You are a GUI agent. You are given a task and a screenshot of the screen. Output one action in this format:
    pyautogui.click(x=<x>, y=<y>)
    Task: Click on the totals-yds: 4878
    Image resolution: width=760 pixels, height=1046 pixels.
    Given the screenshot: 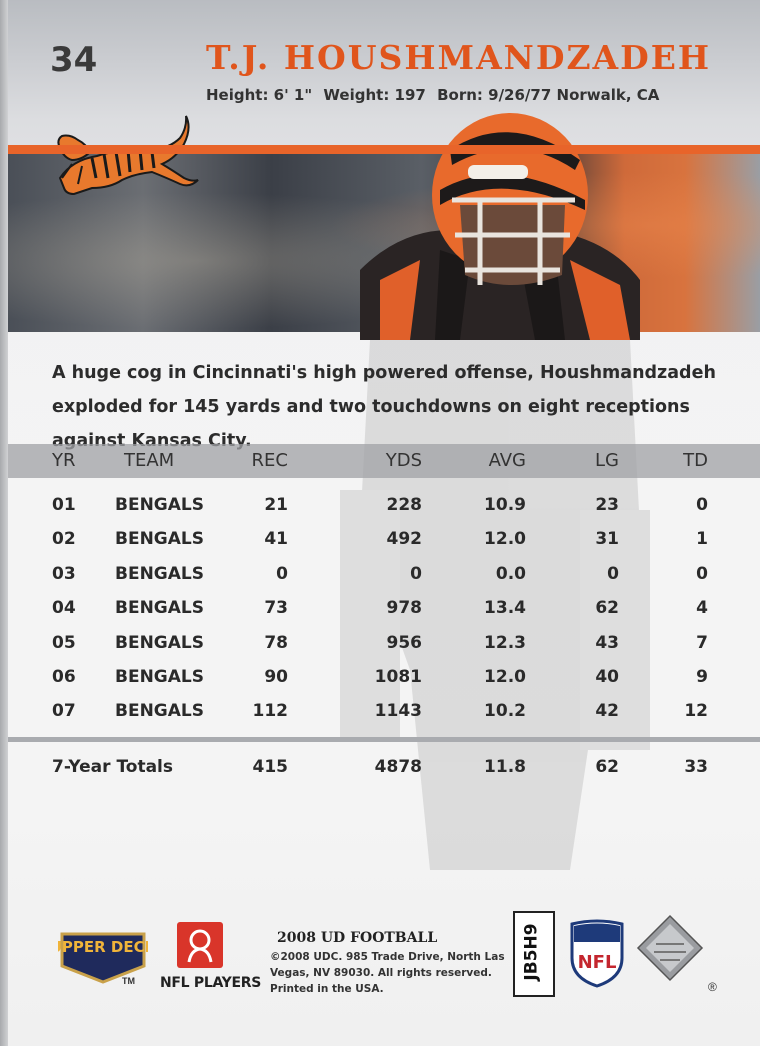 What is the action you would take?
    pyautogui.click(x=398, y=767)
    